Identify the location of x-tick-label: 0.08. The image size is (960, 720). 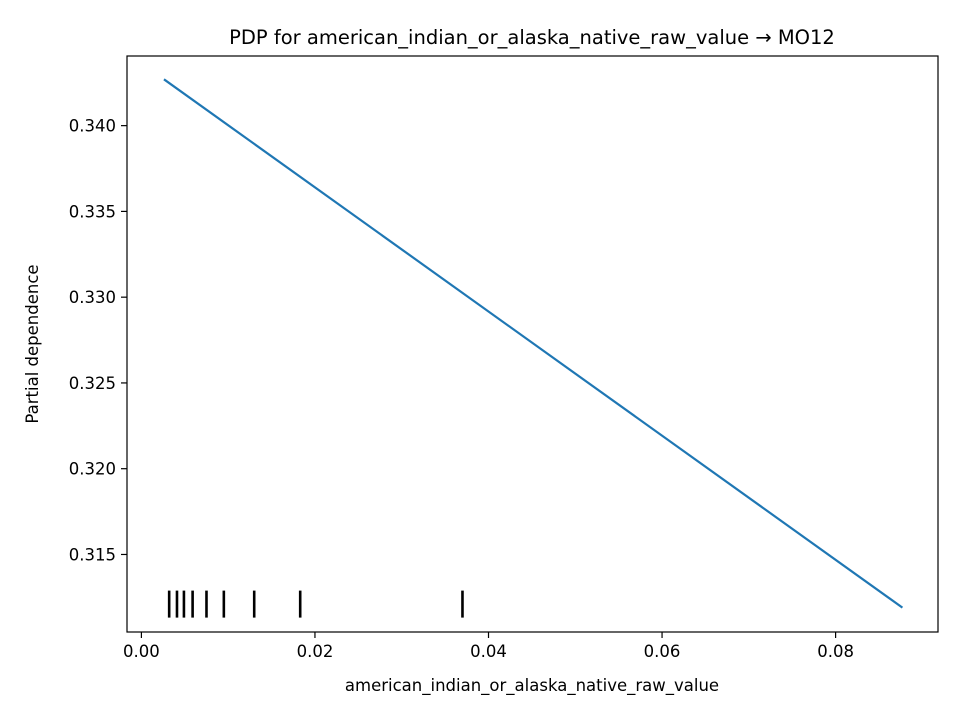
(835, 651).